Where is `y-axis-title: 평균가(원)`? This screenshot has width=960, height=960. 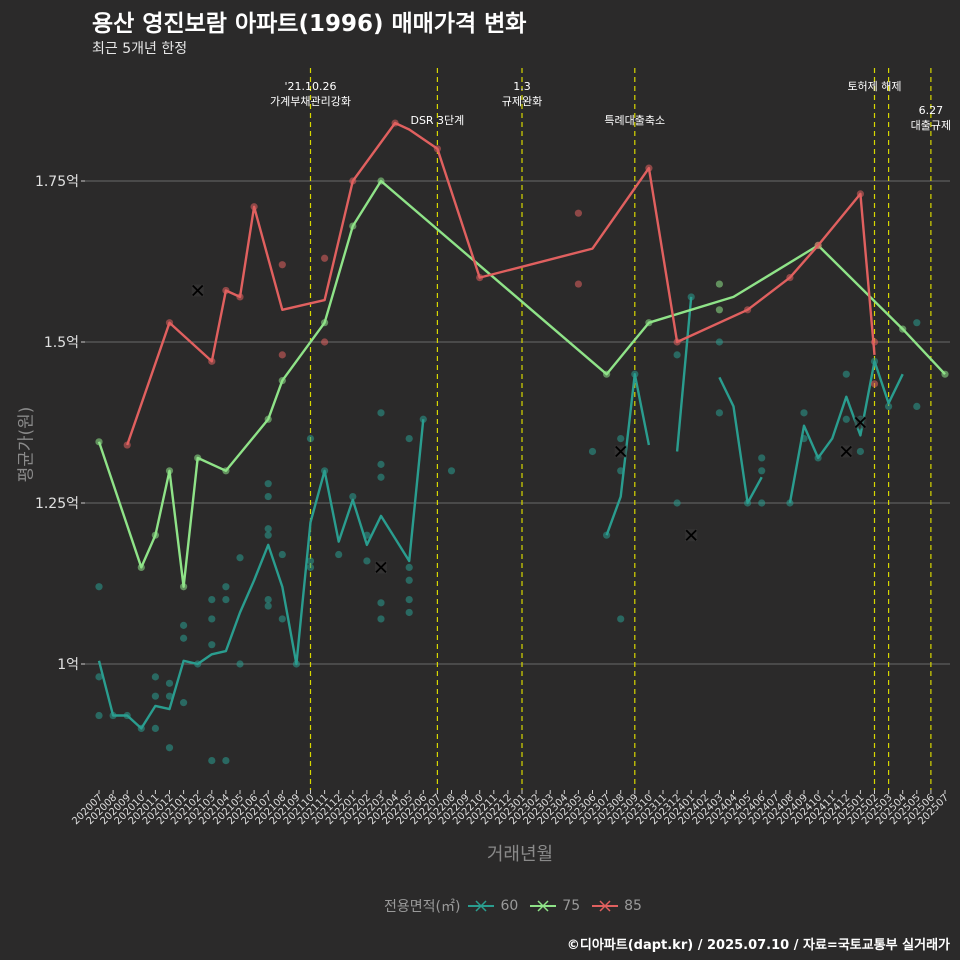 y-axis-title: 평균가(원) is located at coordinates (26, 444).